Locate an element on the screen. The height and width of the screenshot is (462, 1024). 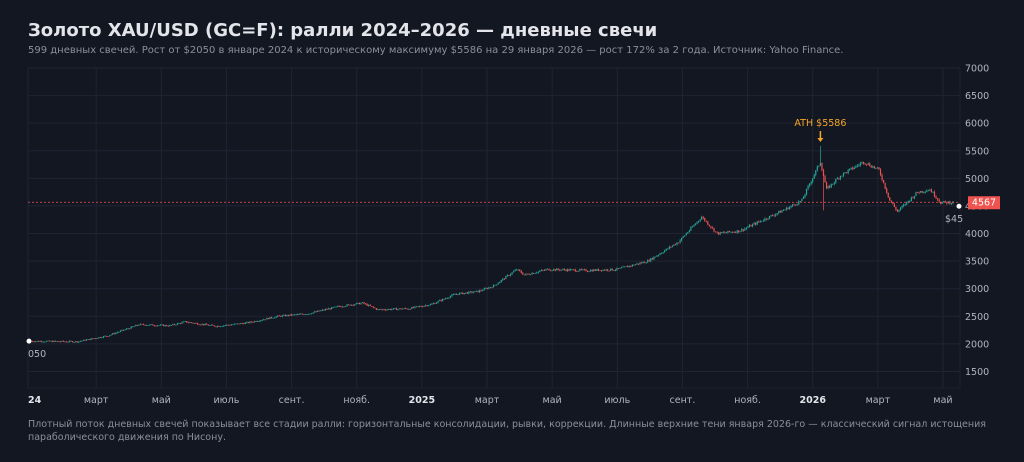
y-tick-label: 5000 is located at coordinates (977, 179).